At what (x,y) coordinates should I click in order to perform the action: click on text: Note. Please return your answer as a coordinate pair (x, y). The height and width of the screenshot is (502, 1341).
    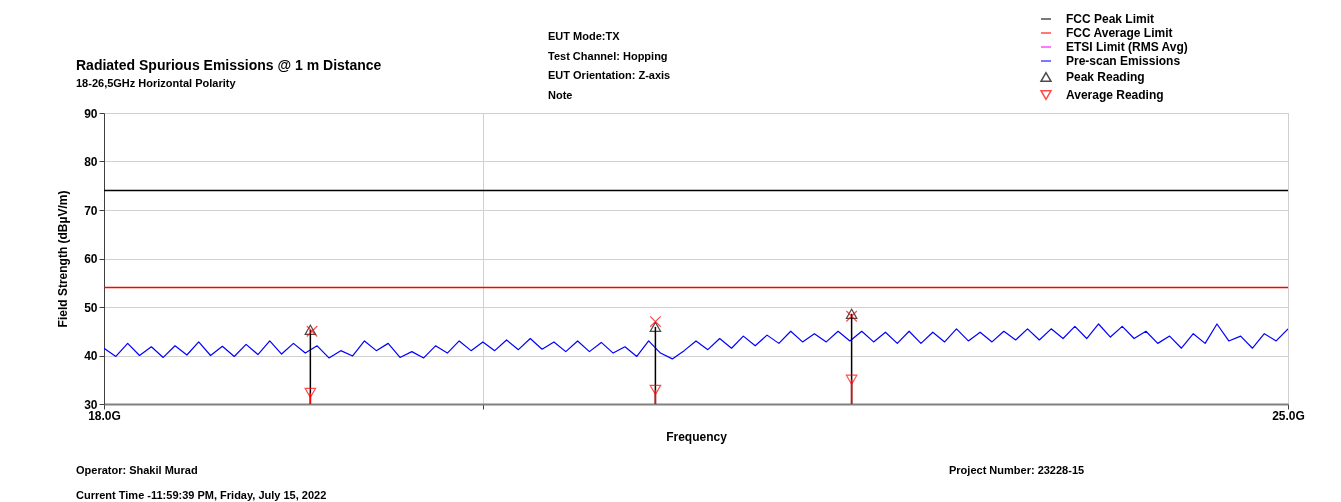
    Looking at the image, I should click on (560, 95).